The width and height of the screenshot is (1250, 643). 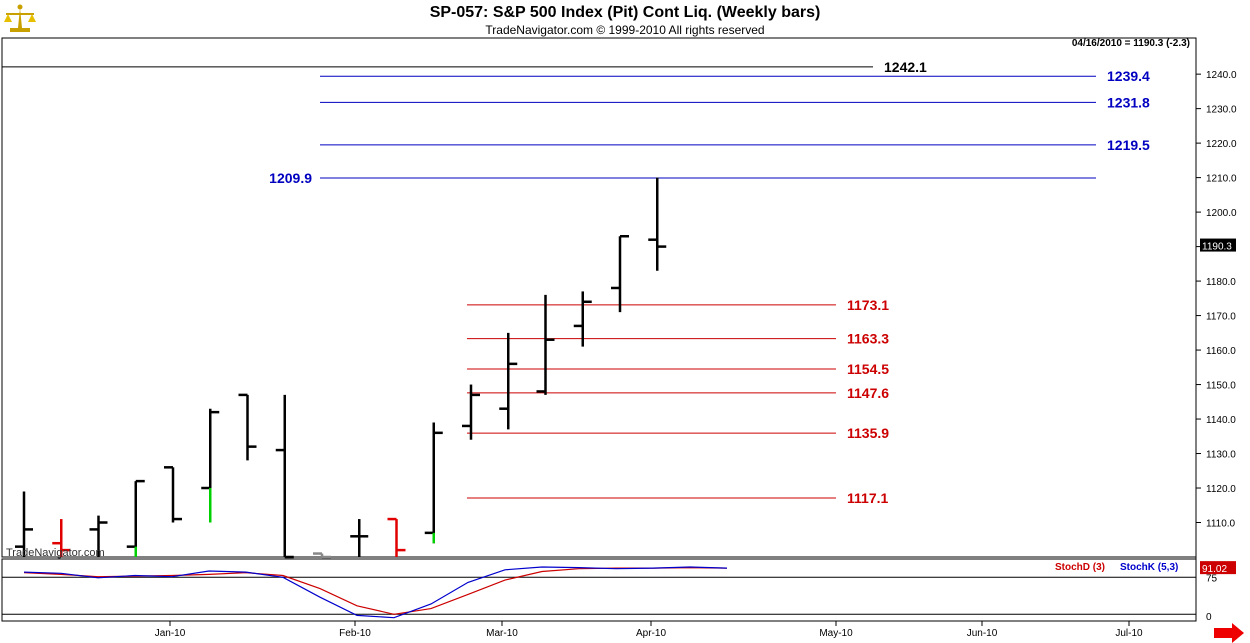 I want to click on level-label: 1117.1, so click(x=867, y=498).